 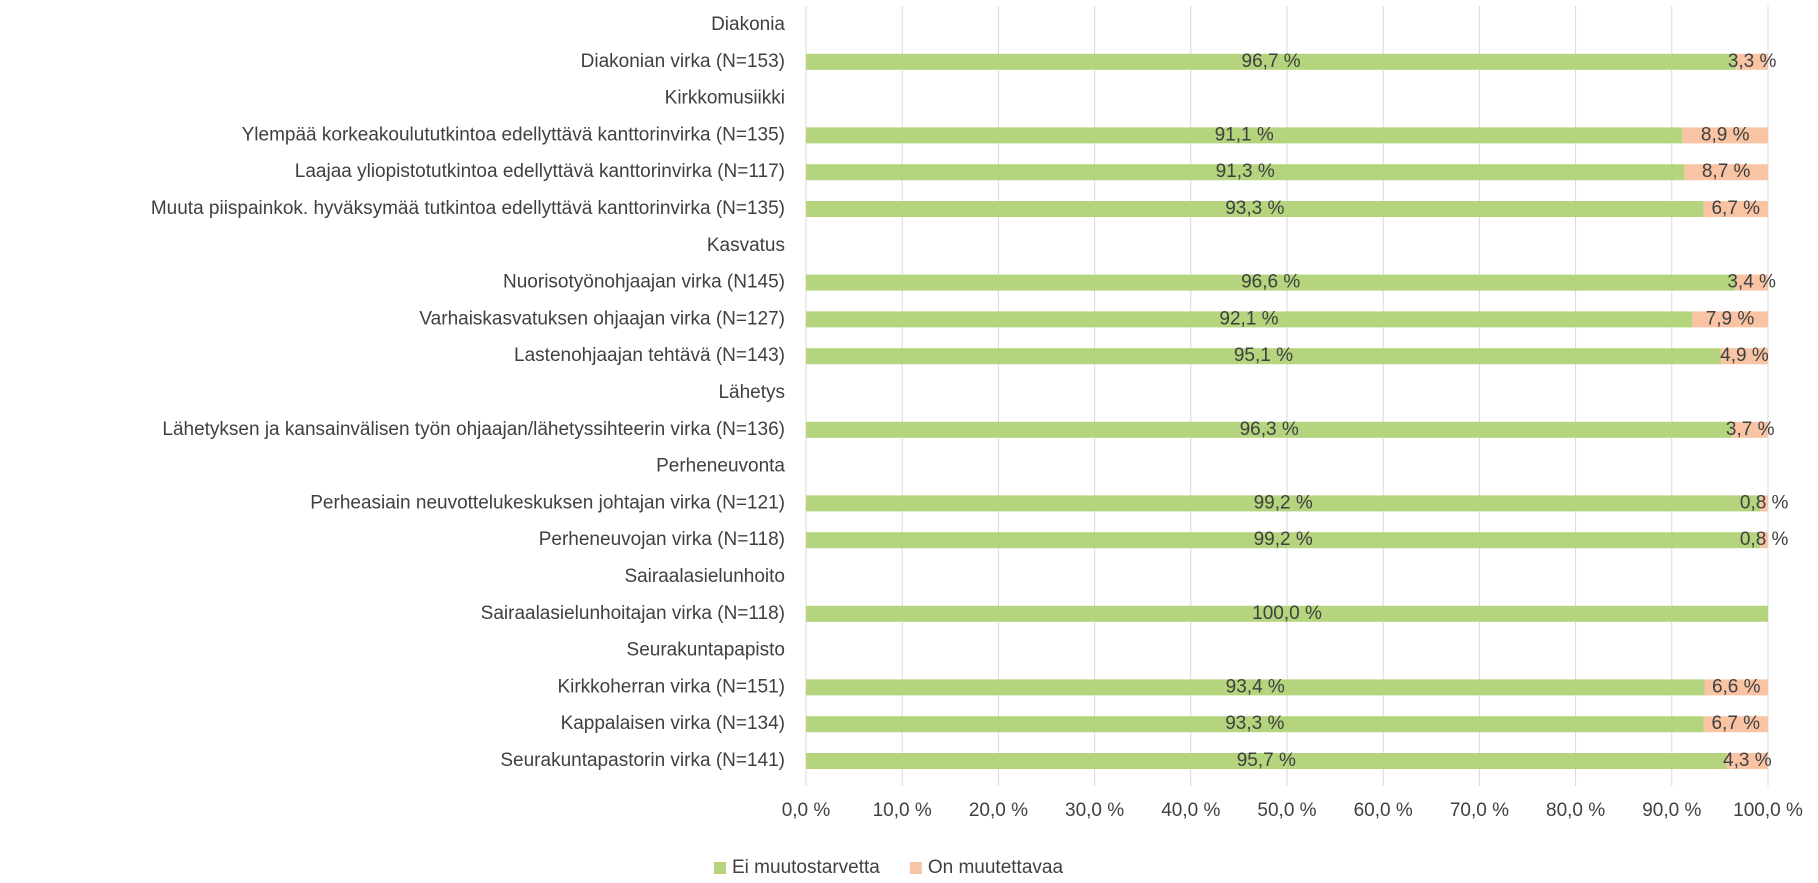 What do you see at coordinates (649, 355) in the screenshot?
I see `category-label: Lastenohjaajan tehtävä (N=143)` at bounding box center [649, 355].